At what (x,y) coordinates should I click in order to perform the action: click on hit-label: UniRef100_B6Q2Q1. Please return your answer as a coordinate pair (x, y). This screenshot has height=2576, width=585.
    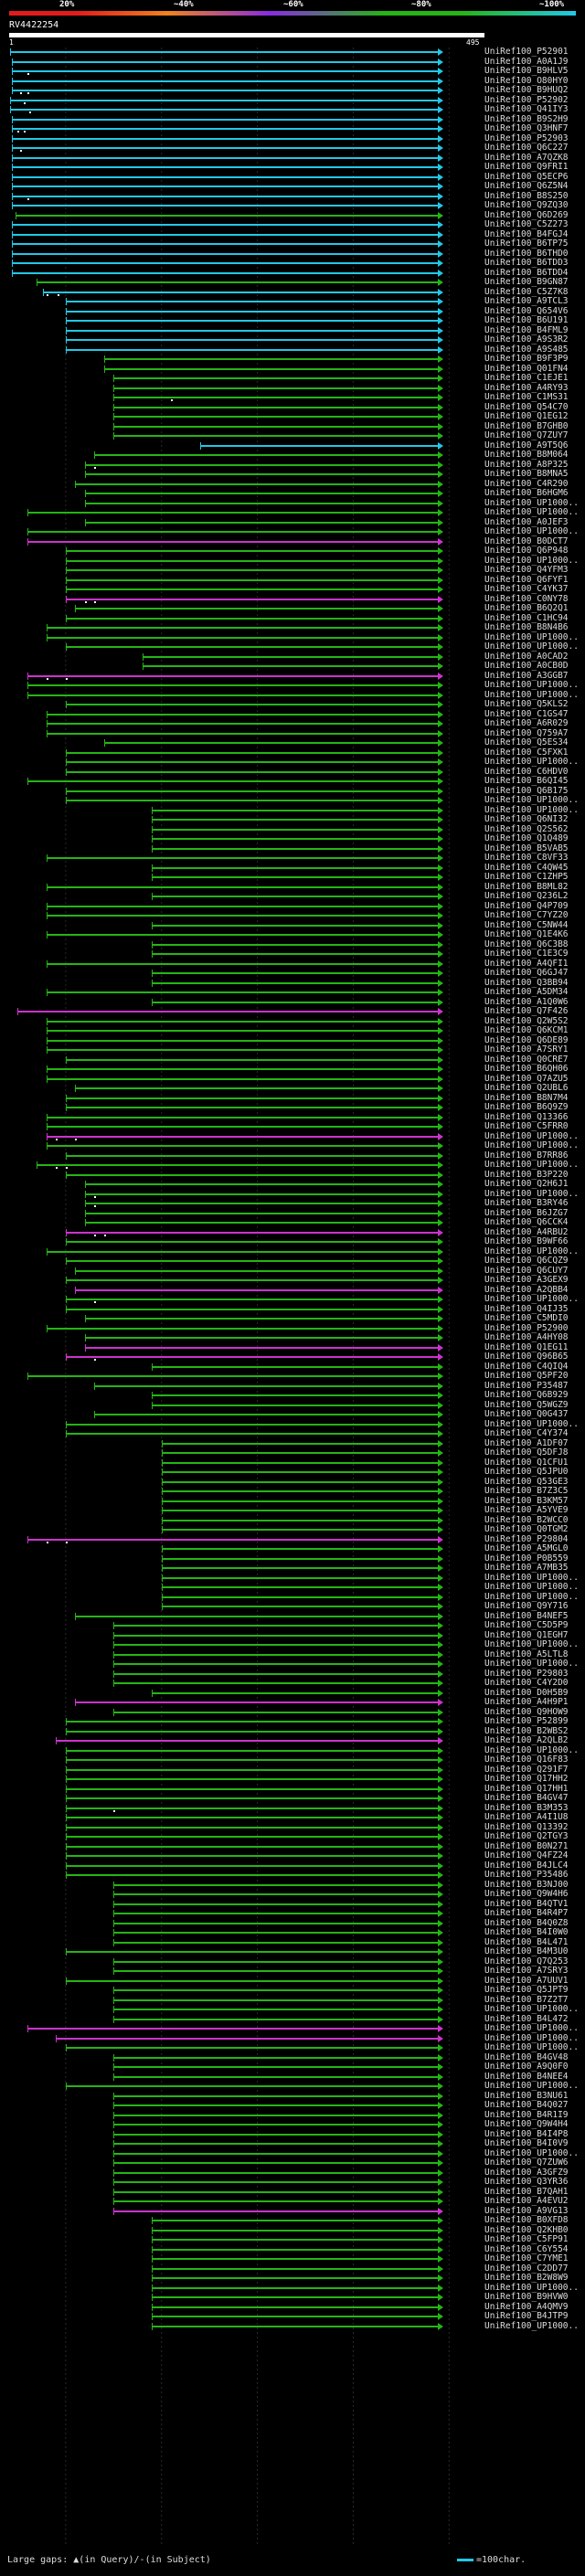
    Looking at the image, I should click on (527, 608).